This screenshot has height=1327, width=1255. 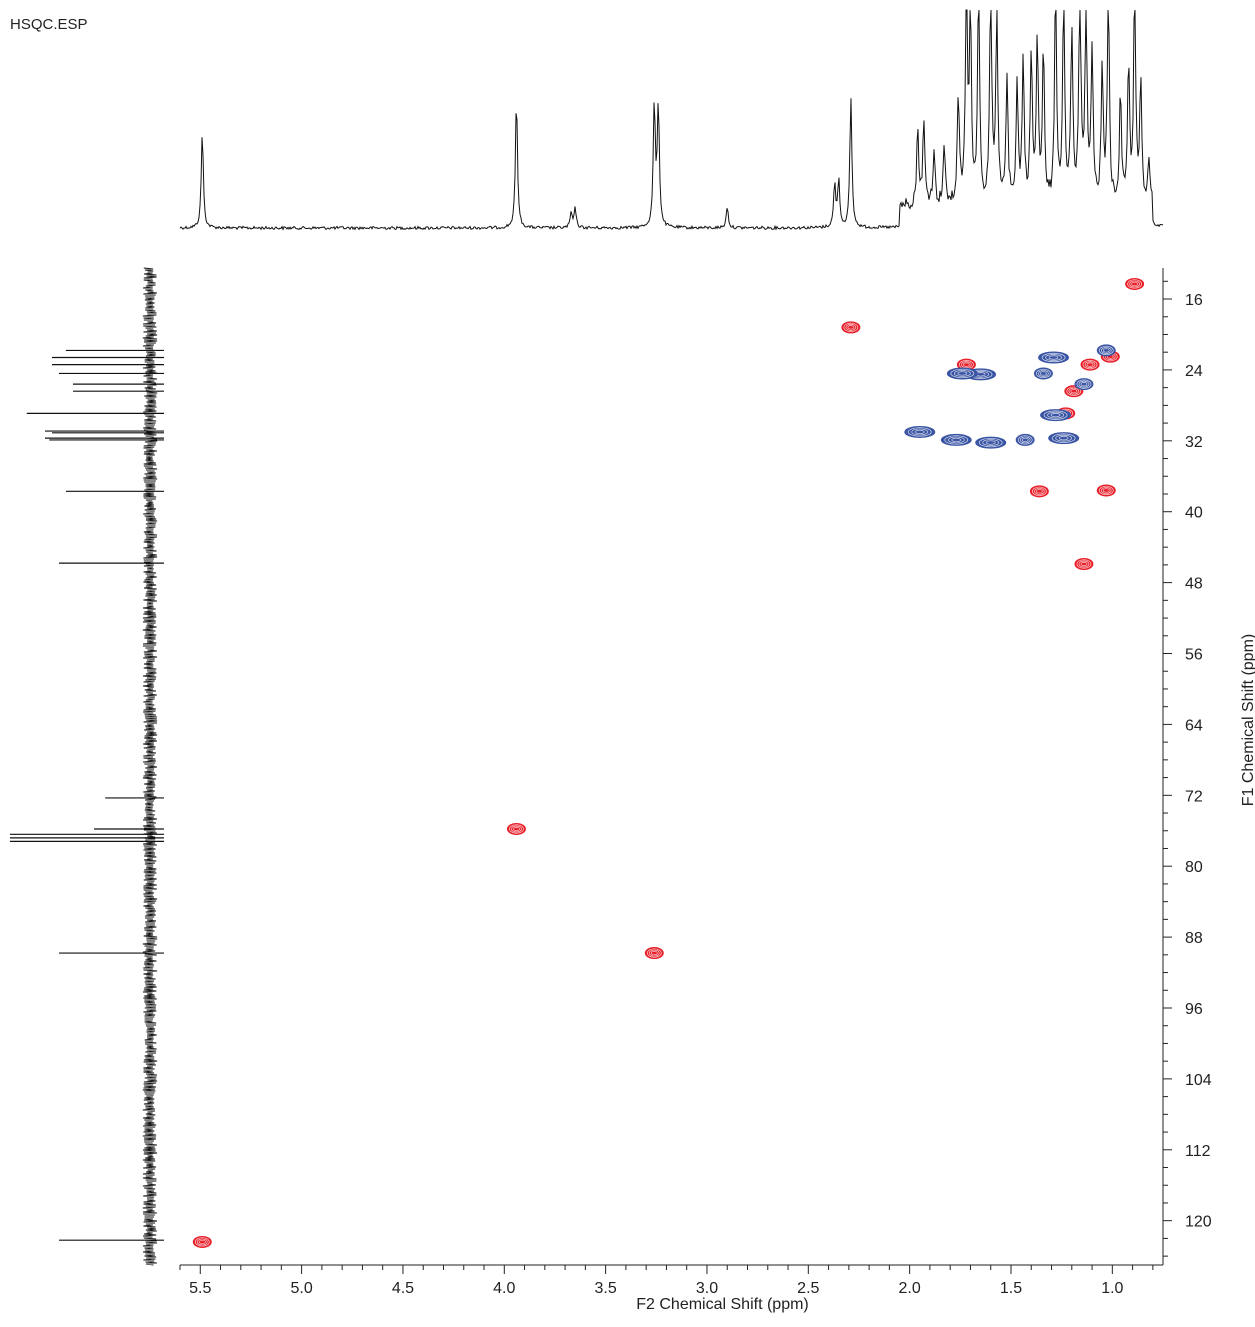 What do you see at coordinates (1194, 796) in the screenshot?
I see `y-tick-label: 72` at bounding box center [1194, 796].